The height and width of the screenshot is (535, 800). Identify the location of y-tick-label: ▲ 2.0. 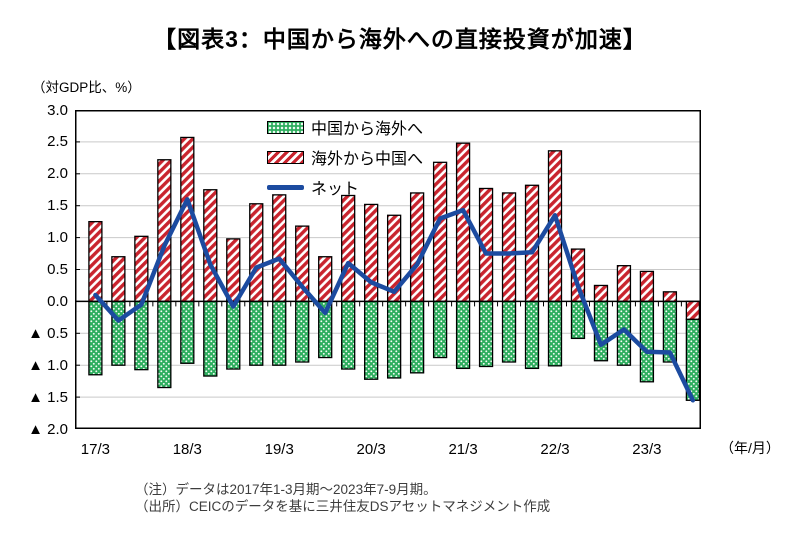
(48, 429).